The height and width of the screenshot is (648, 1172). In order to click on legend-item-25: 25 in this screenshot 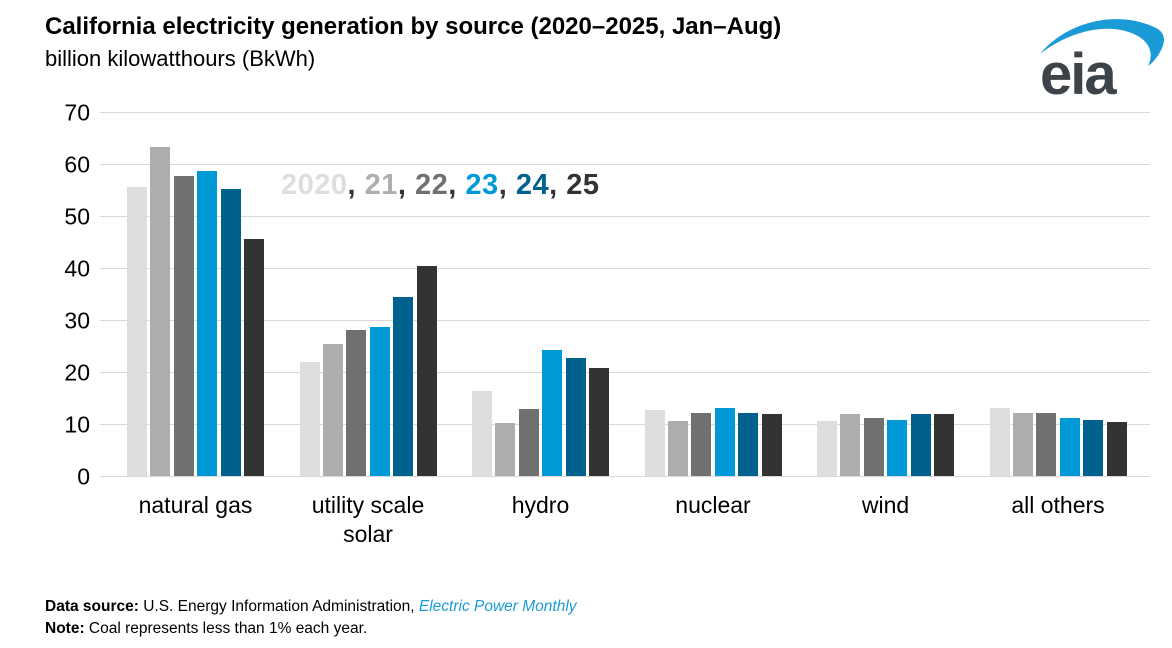, I will do `click(583, 185)`.